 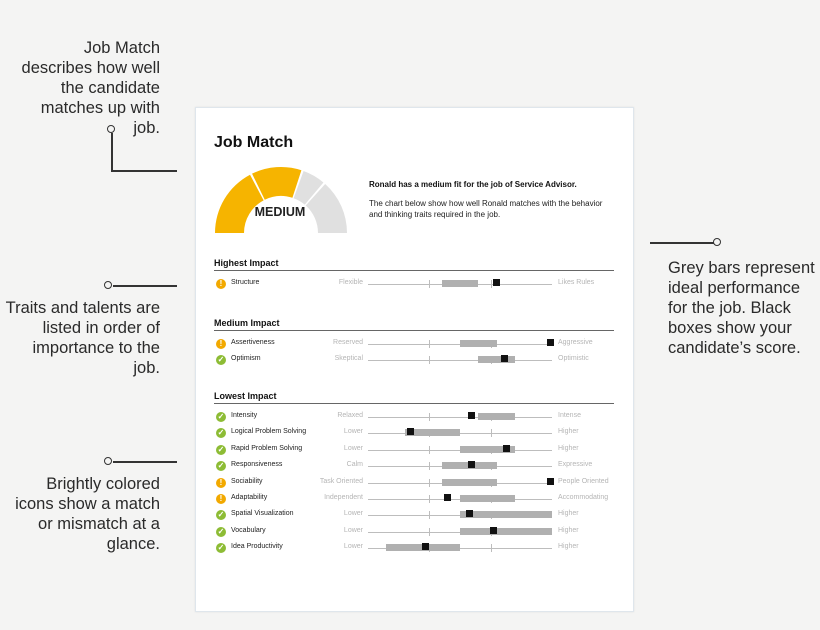 What do you see at coordinates (576, 282) in the screenshot?
I see `scale-high-label: Likes Rules` at bounding box center [576, 282].